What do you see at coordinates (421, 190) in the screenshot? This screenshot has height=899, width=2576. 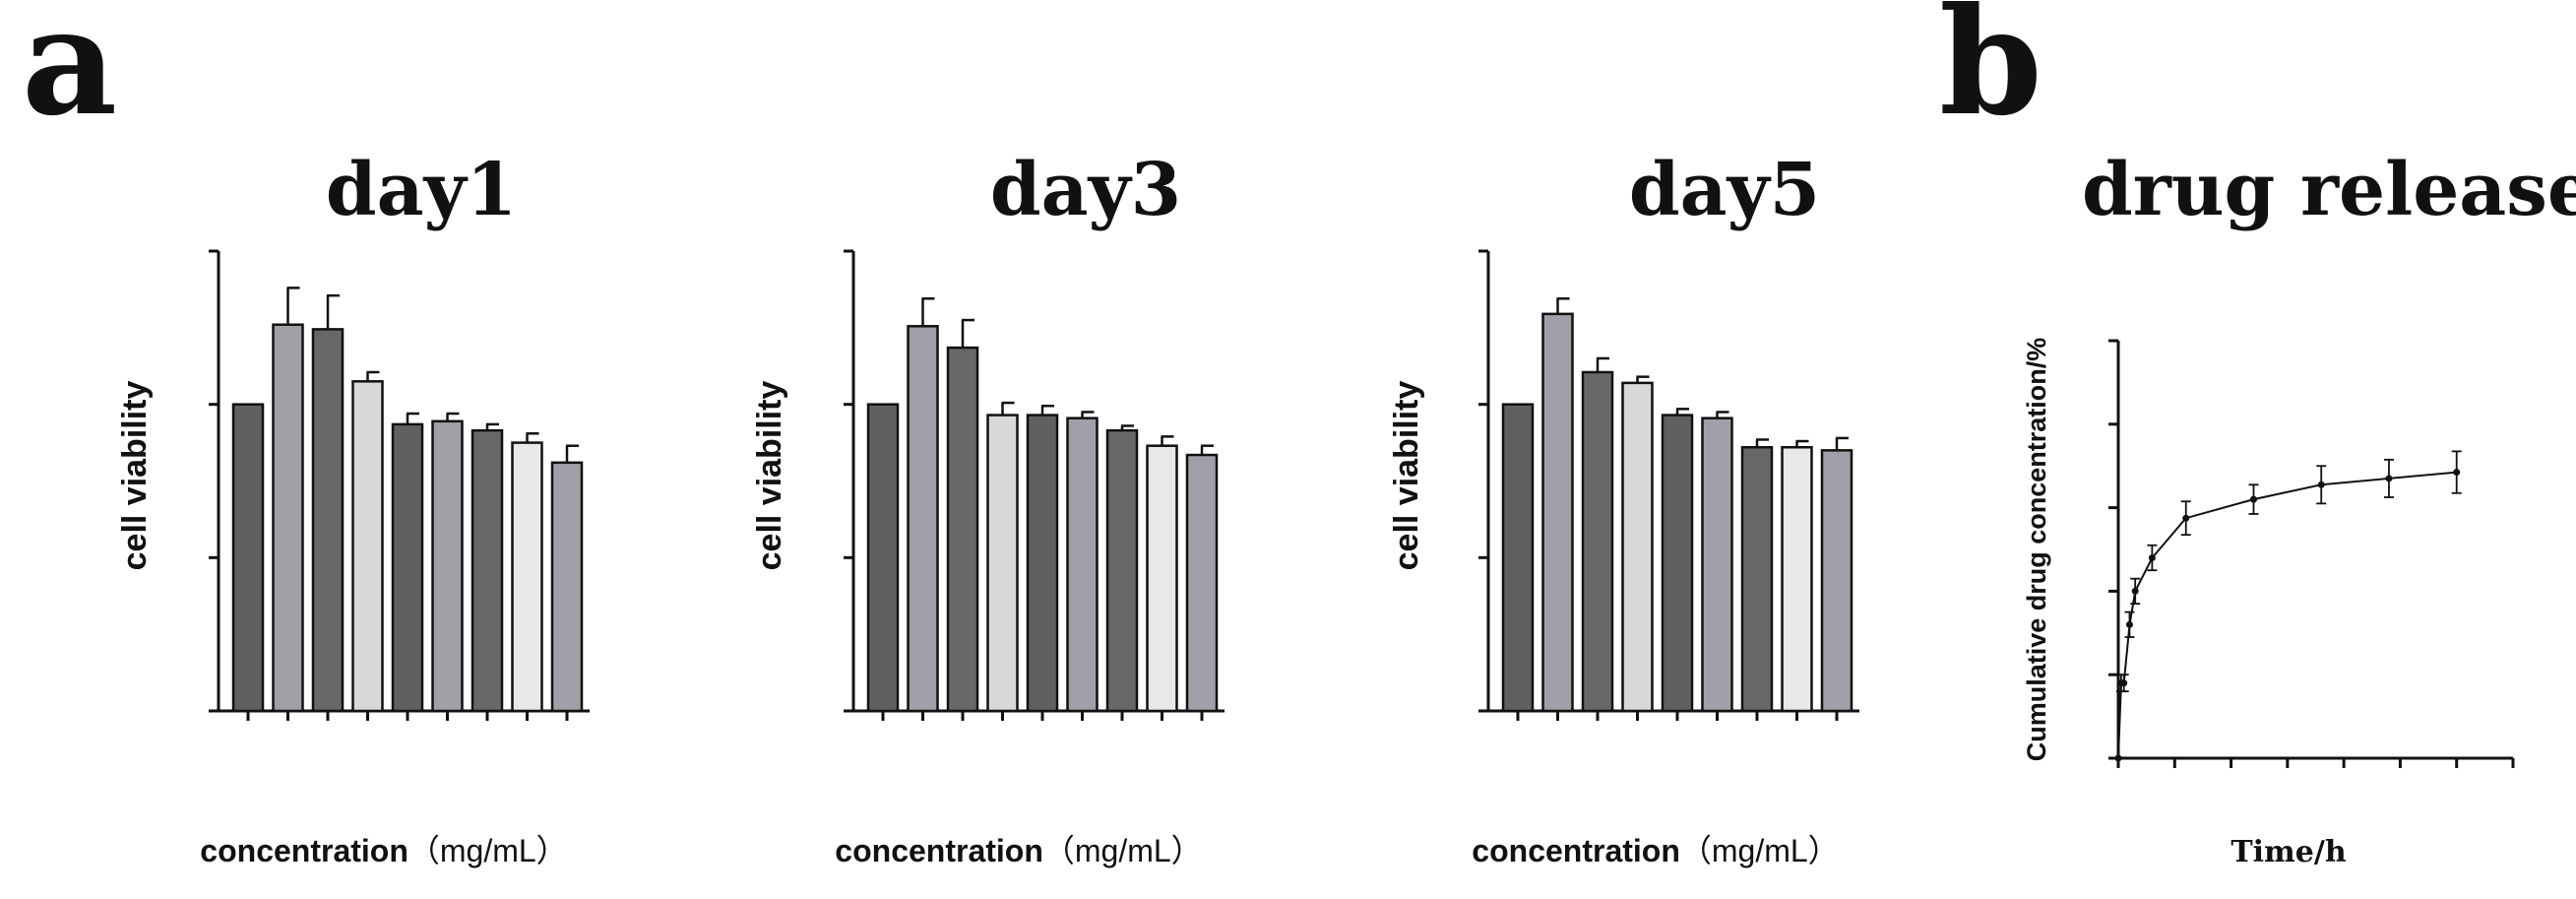 I see `chart-title: day1` at bounding box center [421, 190].